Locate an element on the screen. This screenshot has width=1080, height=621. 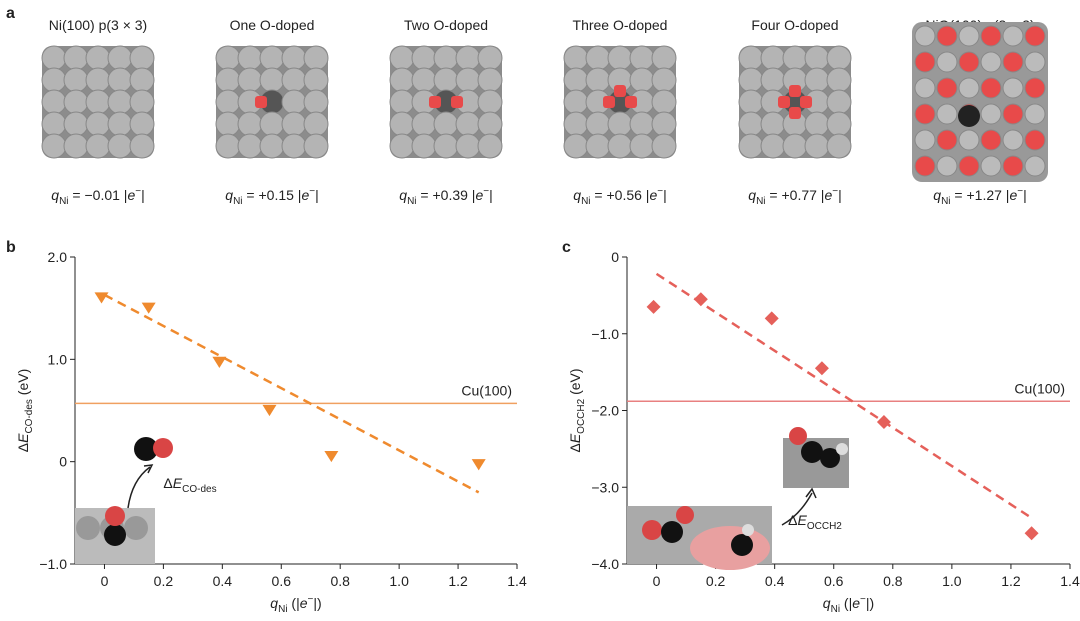
annotation: ΔECO-des is located at coordinates (189, 485).